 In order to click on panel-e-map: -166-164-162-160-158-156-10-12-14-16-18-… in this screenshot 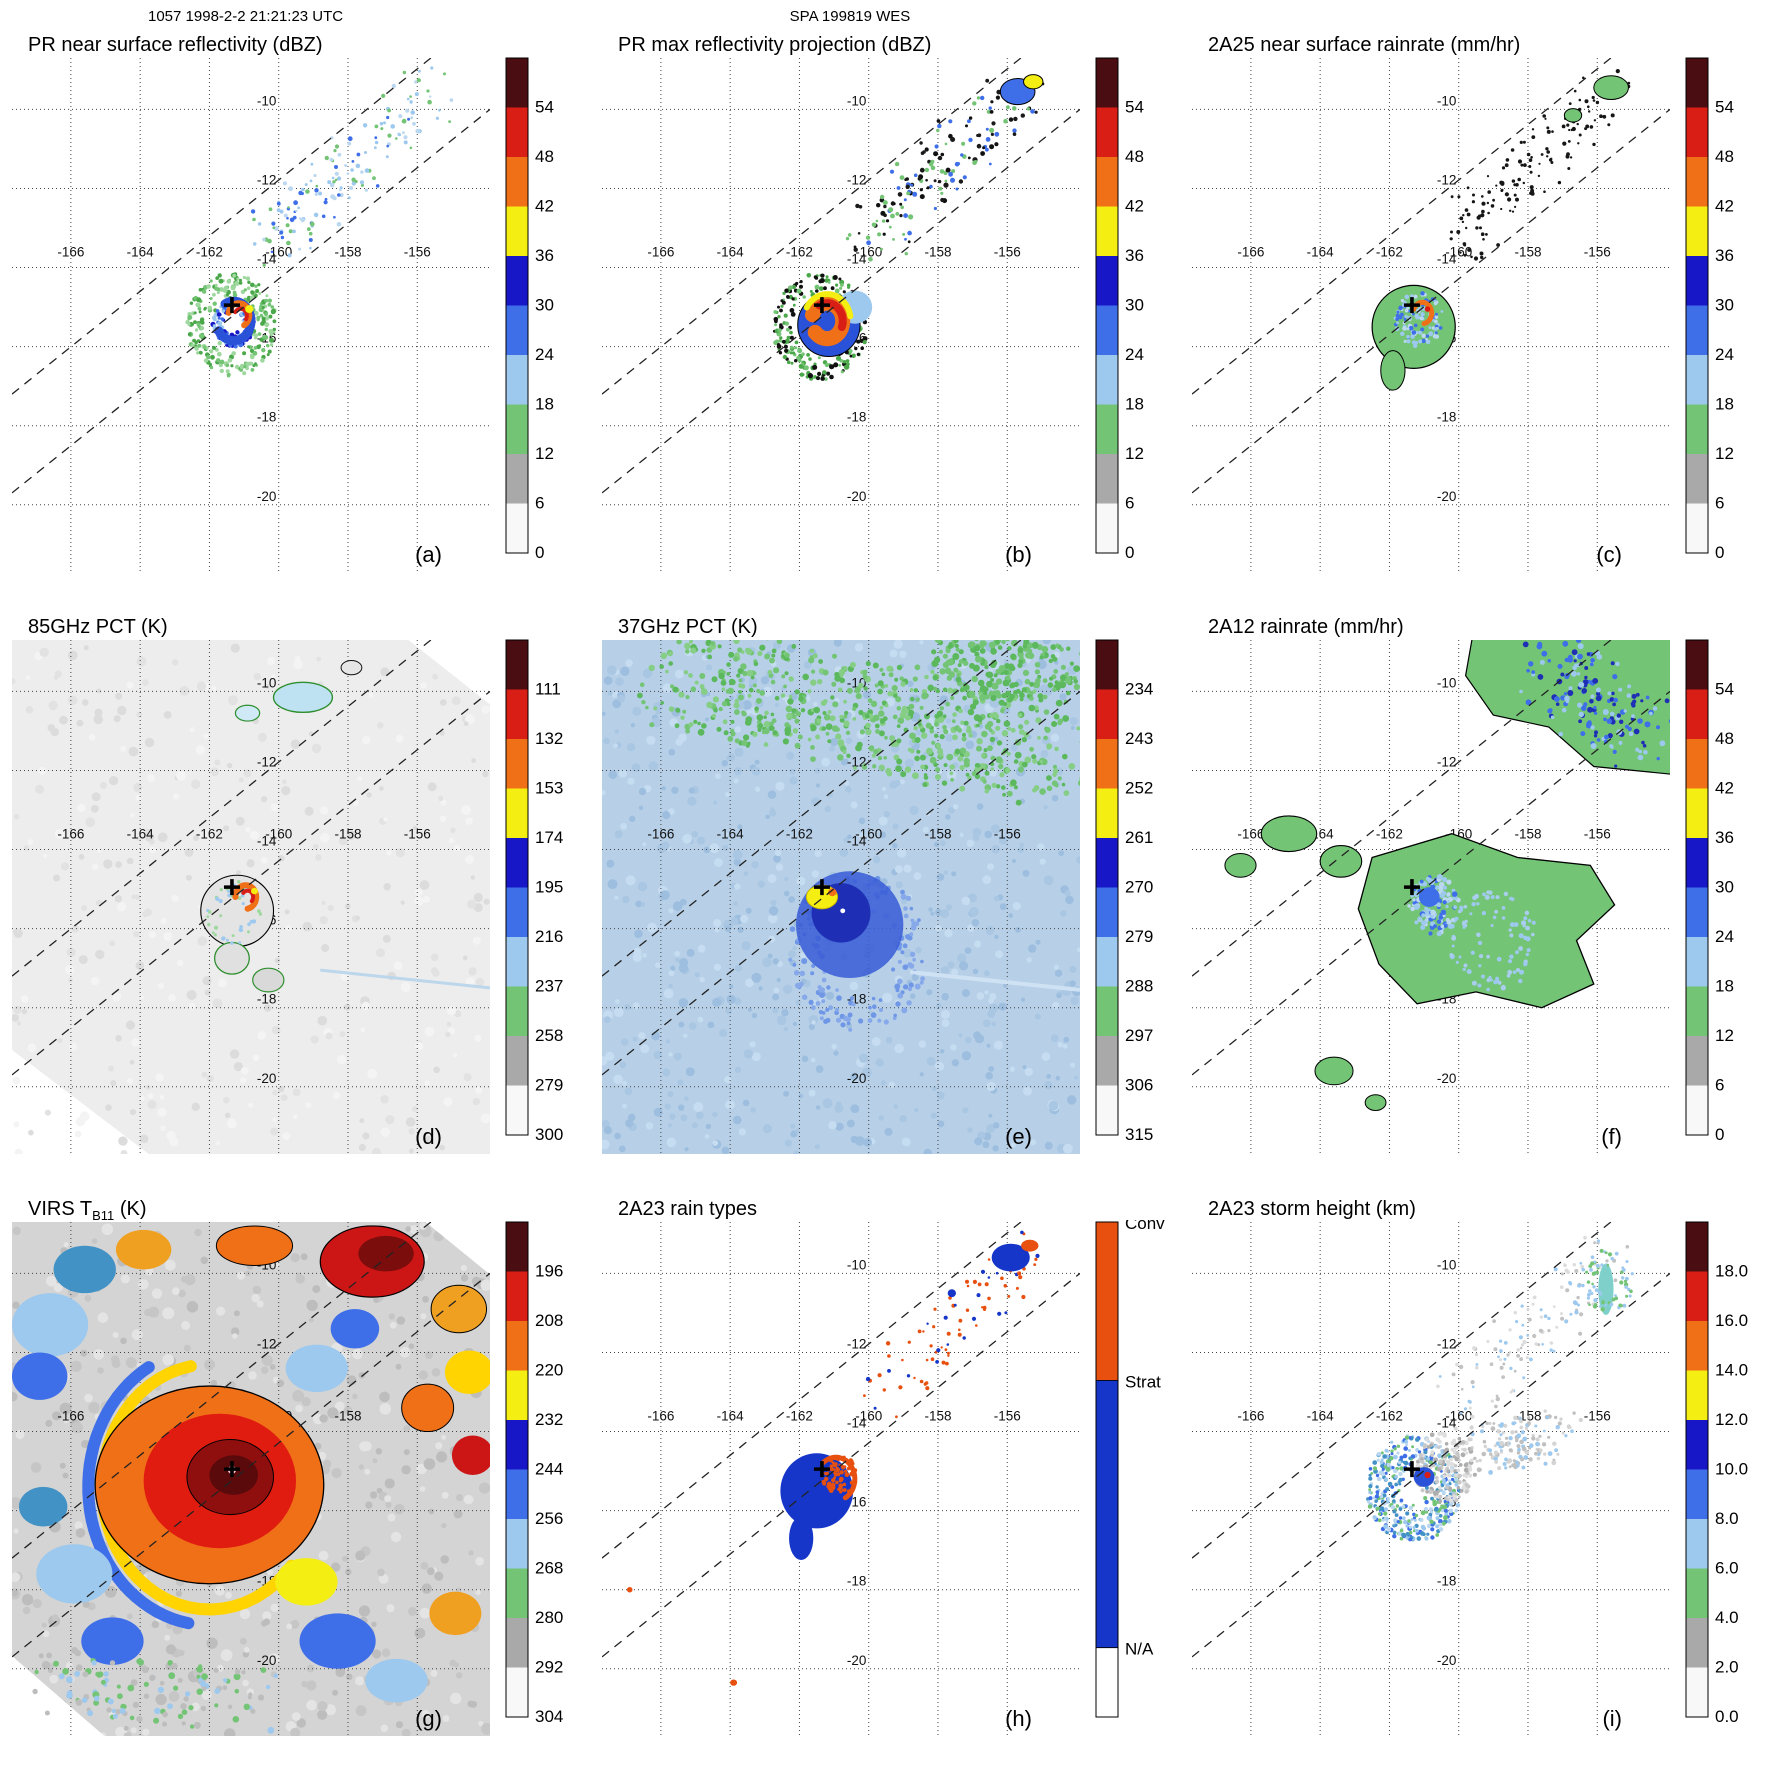, I will do `click(885, 914)`.